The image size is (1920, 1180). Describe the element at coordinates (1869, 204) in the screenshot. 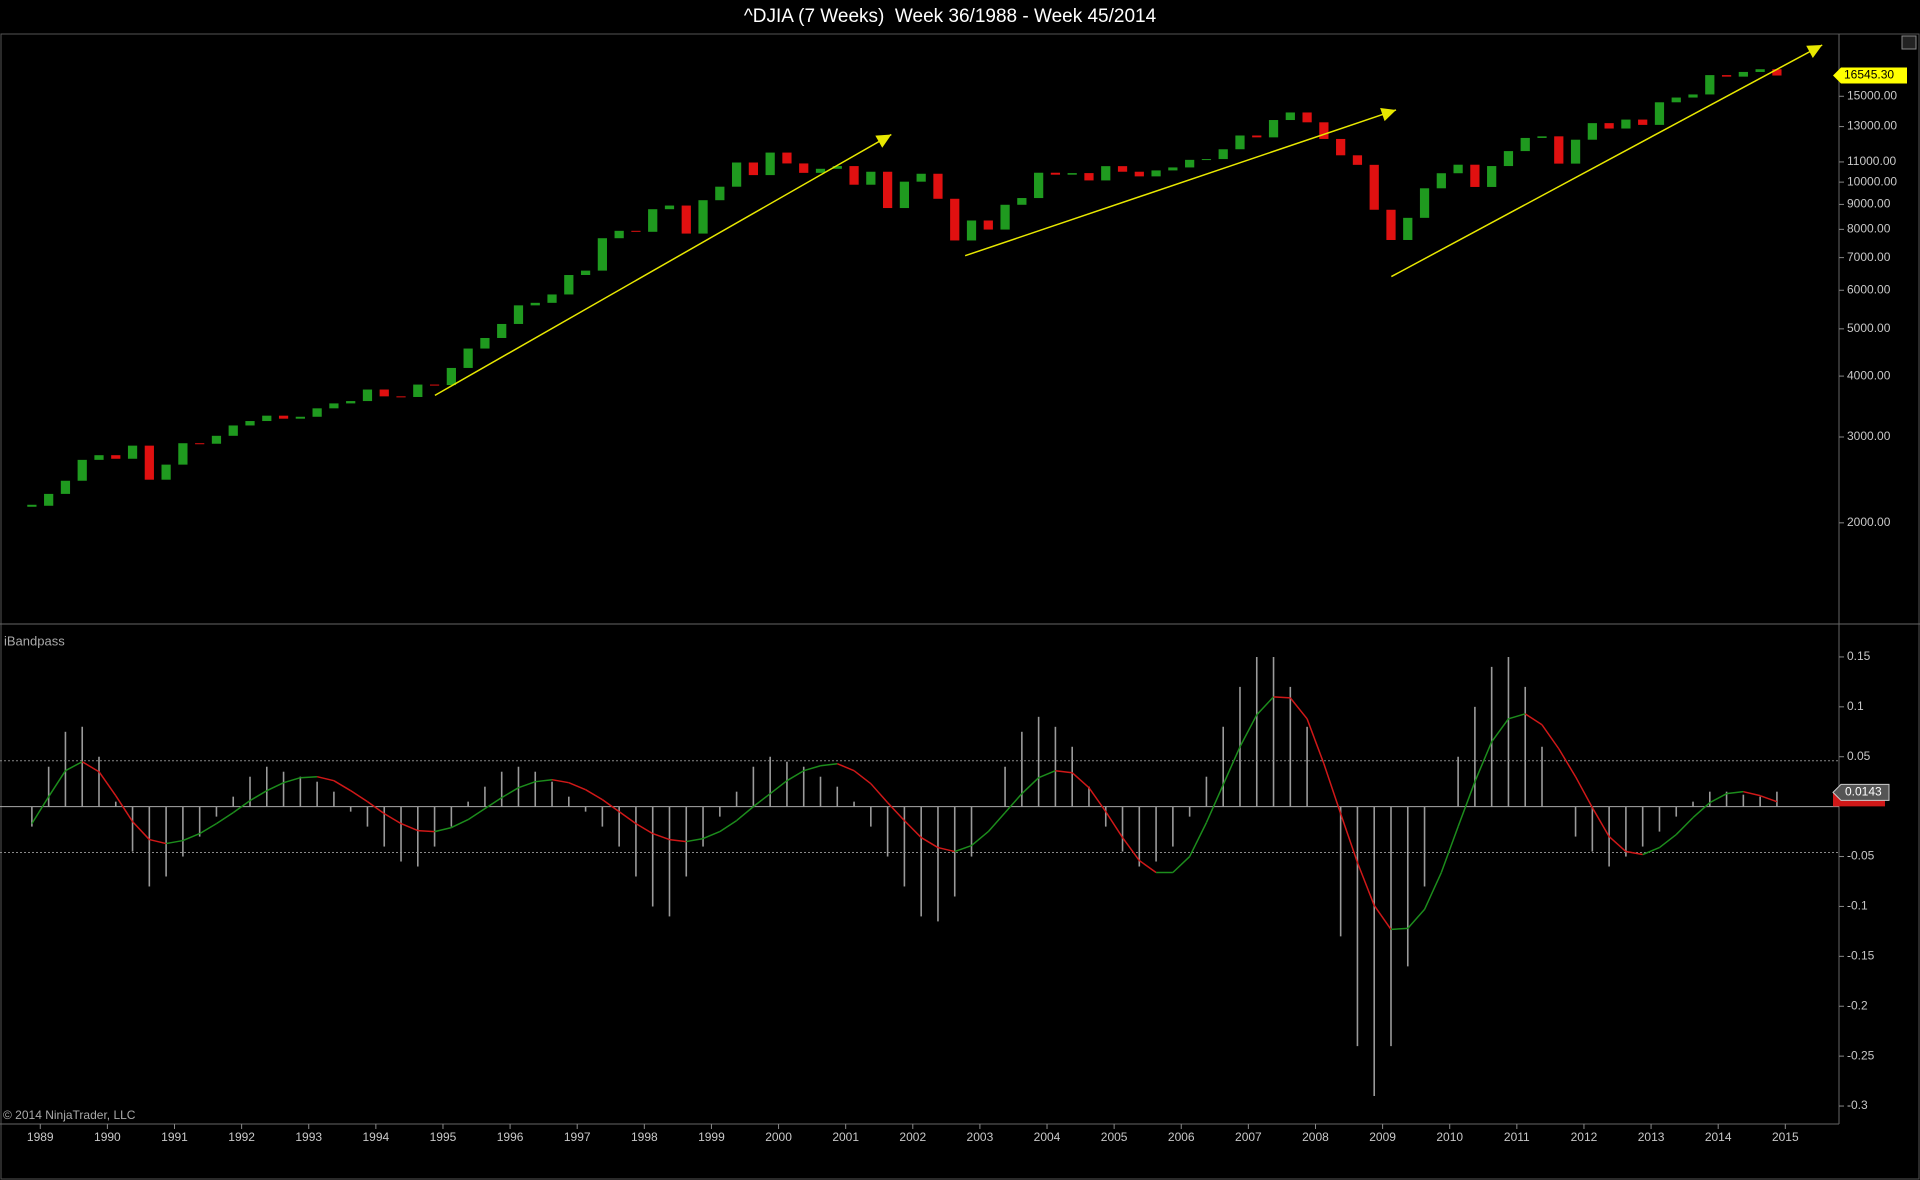

I see `y-tick-label: 9000.00` at that location.